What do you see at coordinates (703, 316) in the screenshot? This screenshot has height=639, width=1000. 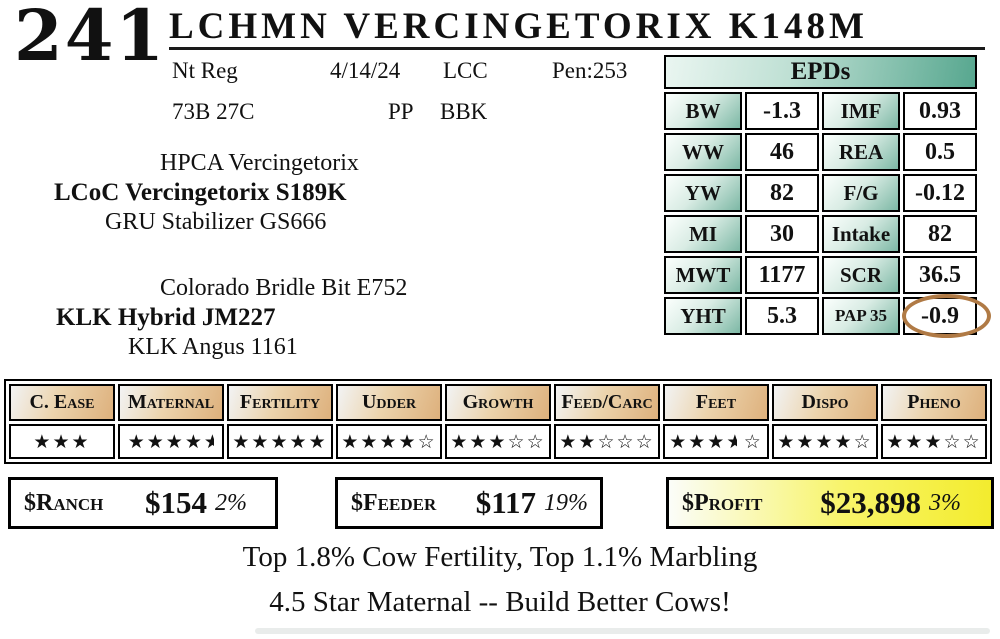 I see `epd-label: YHT` at bounding box center [703, 316].